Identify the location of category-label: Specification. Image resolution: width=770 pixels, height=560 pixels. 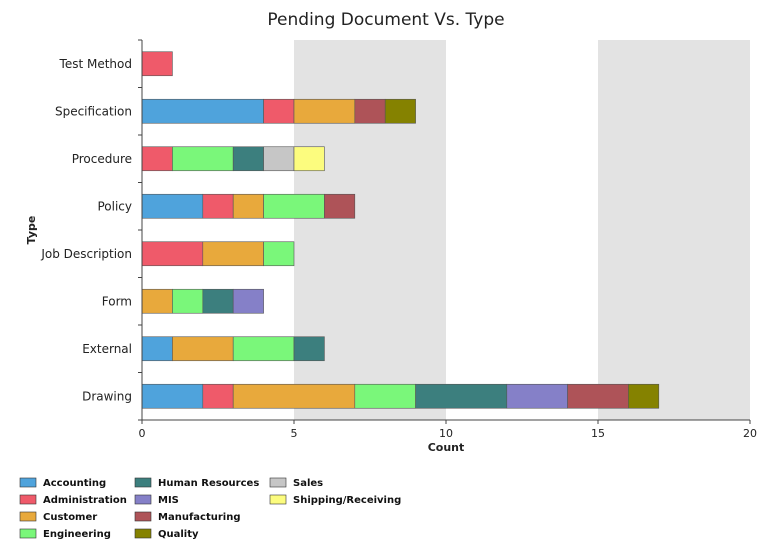
(93, 111).